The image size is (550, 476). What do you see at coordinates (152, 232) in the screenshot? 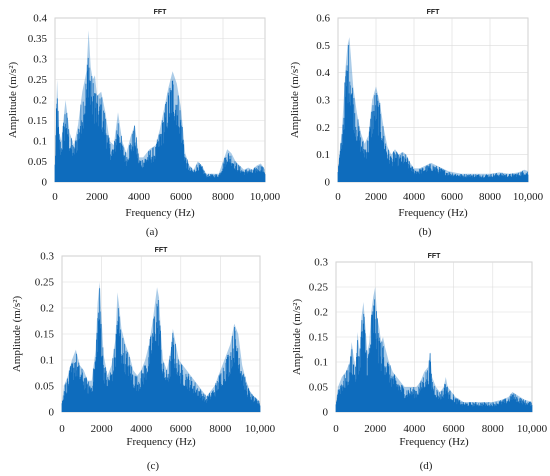
I see `panel-label: (a)` at bounding box center [152, 232].